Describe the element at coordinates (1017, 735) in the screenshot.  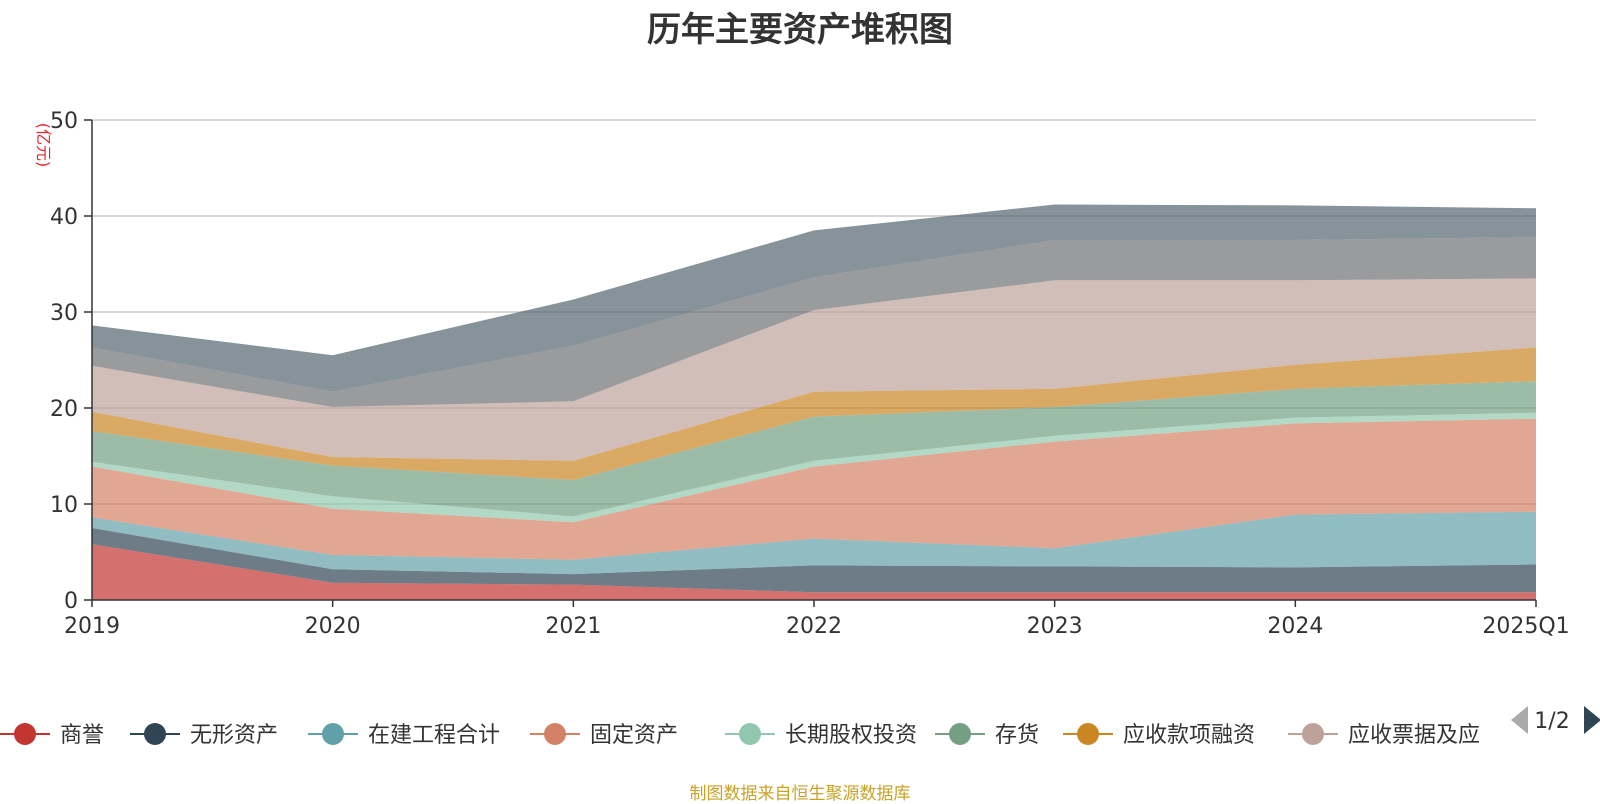
I see `legend-label: 存货` at that location.